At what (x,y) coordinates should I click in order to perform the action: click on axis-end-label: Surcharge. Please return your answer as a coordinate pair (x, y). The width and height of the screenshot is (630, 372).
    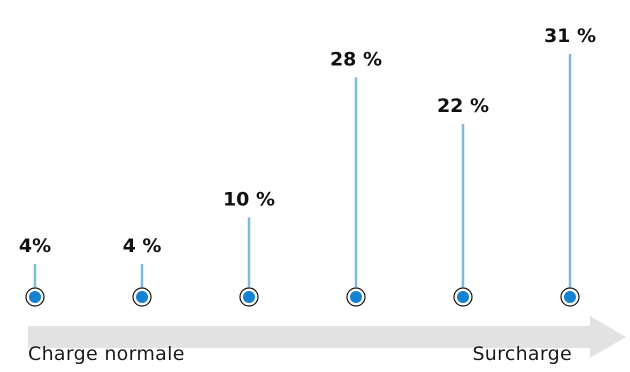
    Looking at the image, I should click on (522, 354).